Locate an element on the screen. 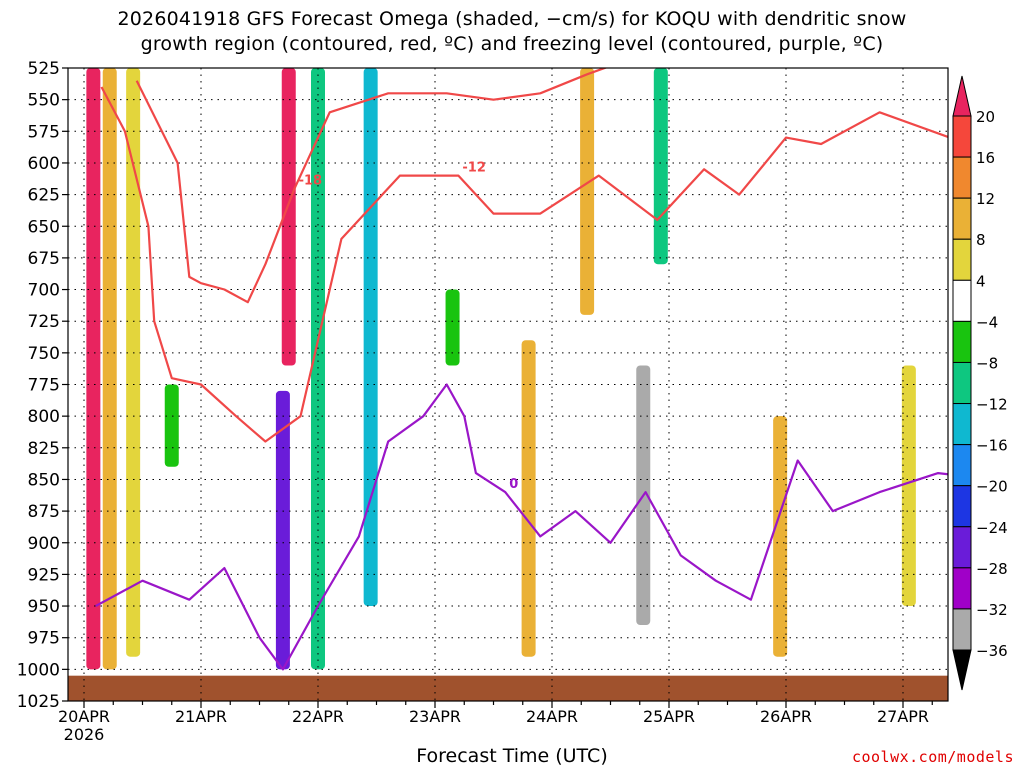 This screenshot has height=768, width=1024. colorbar-label: 8 is located at coordinates (981, 240).